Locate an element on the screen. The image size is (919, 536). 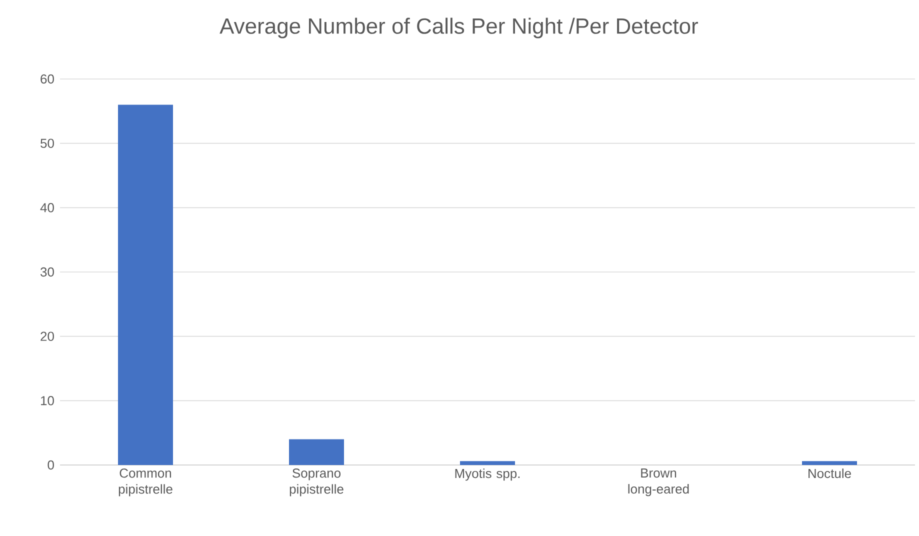
y-tick-label: 0 is located at coordinates (51, 465).